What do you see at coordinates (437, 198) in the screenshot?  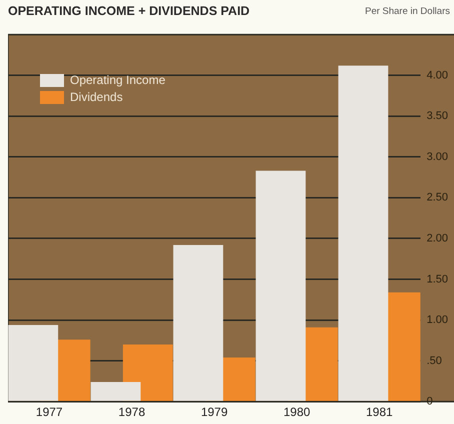 I see `y-tick-label: 2.50` at bounding box center [437, 198].